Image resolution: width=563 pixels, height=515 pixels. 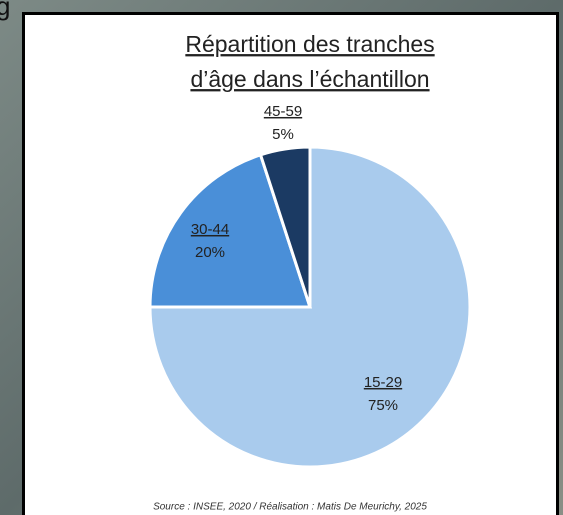 What do you see at coordinates (283, 134) in the screenshot?
I see `slice-value-label: 5%` at bounding box center [283, 134].